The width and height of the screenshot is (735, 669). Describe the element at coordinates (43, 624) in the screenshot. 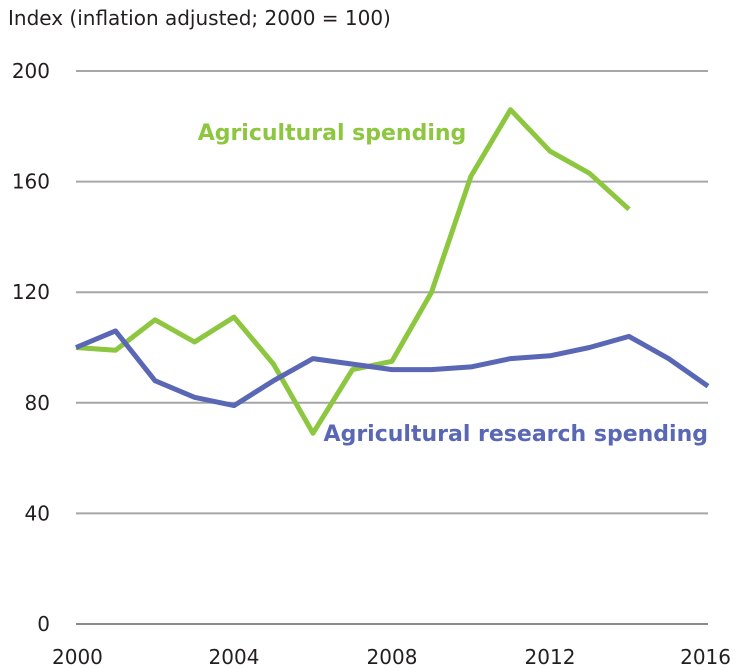

I see `y-tick-label: 0` at that location.